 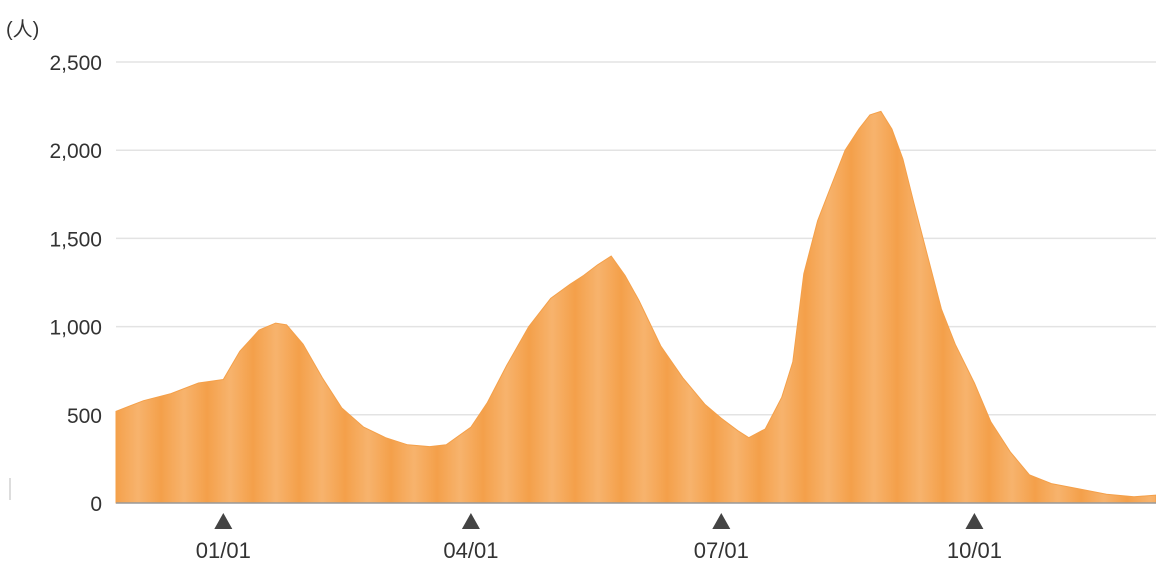 What do you see at coordinates (75, 151) in the screenshot?
I see `y-tick-label: 2,000` at bounding box center [75, 151].